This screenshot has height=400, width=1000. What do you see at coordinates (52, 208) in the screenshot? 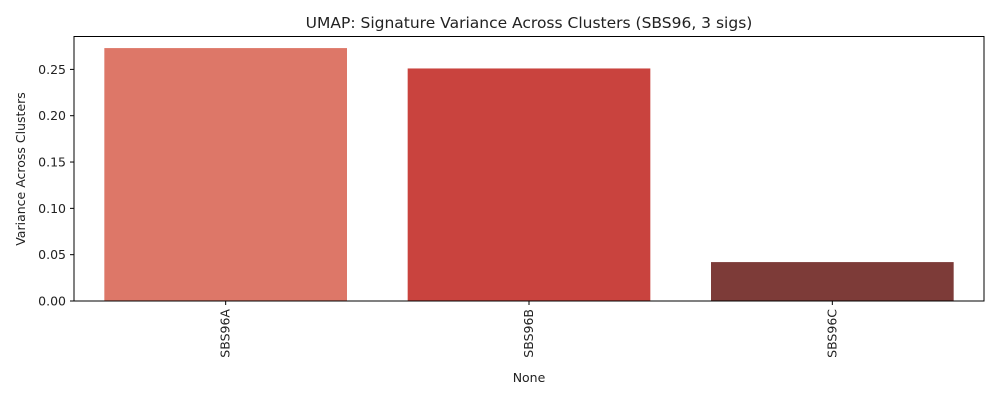
I see `y-tick-label: 0.10` at bounding box center [52, 208].